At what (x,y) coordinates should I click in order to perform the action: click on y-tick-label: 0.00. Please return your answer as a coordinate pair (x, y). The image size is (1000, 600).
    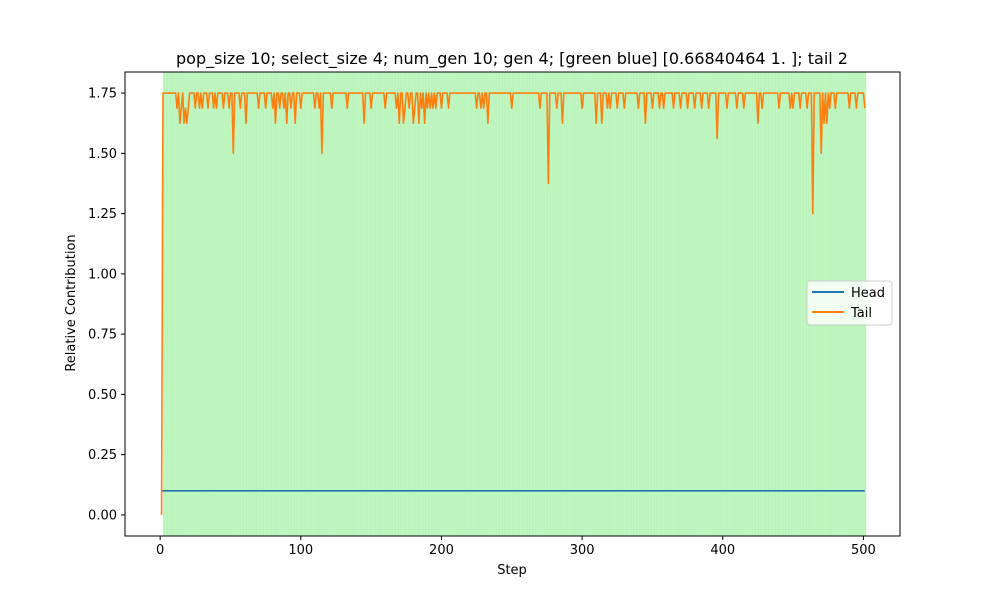
    Looking at the image, I should click on (102, 515).